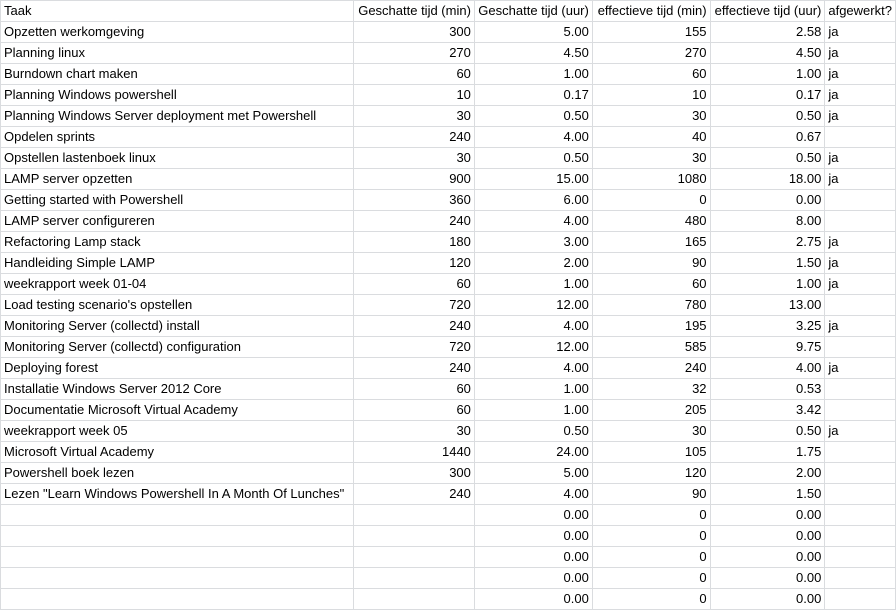 The image size is (896, 614). I want to click on cell-taak: Burndown chart maken, so click(177, 74).